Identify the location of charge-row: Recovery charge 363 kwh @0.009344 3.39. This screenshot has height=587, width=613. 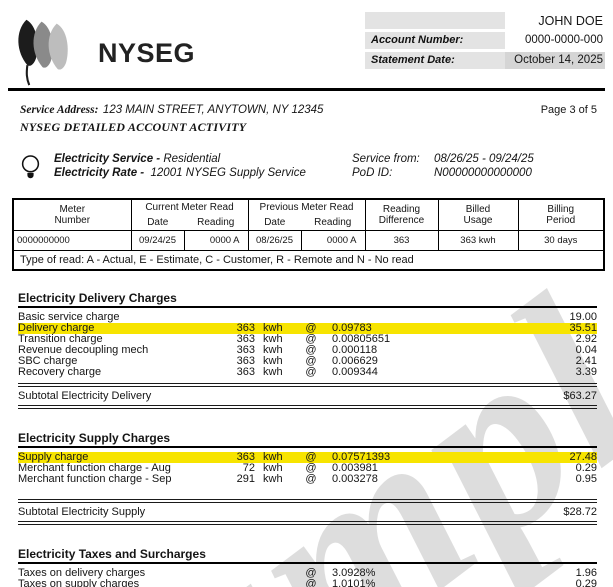
(307, 371).